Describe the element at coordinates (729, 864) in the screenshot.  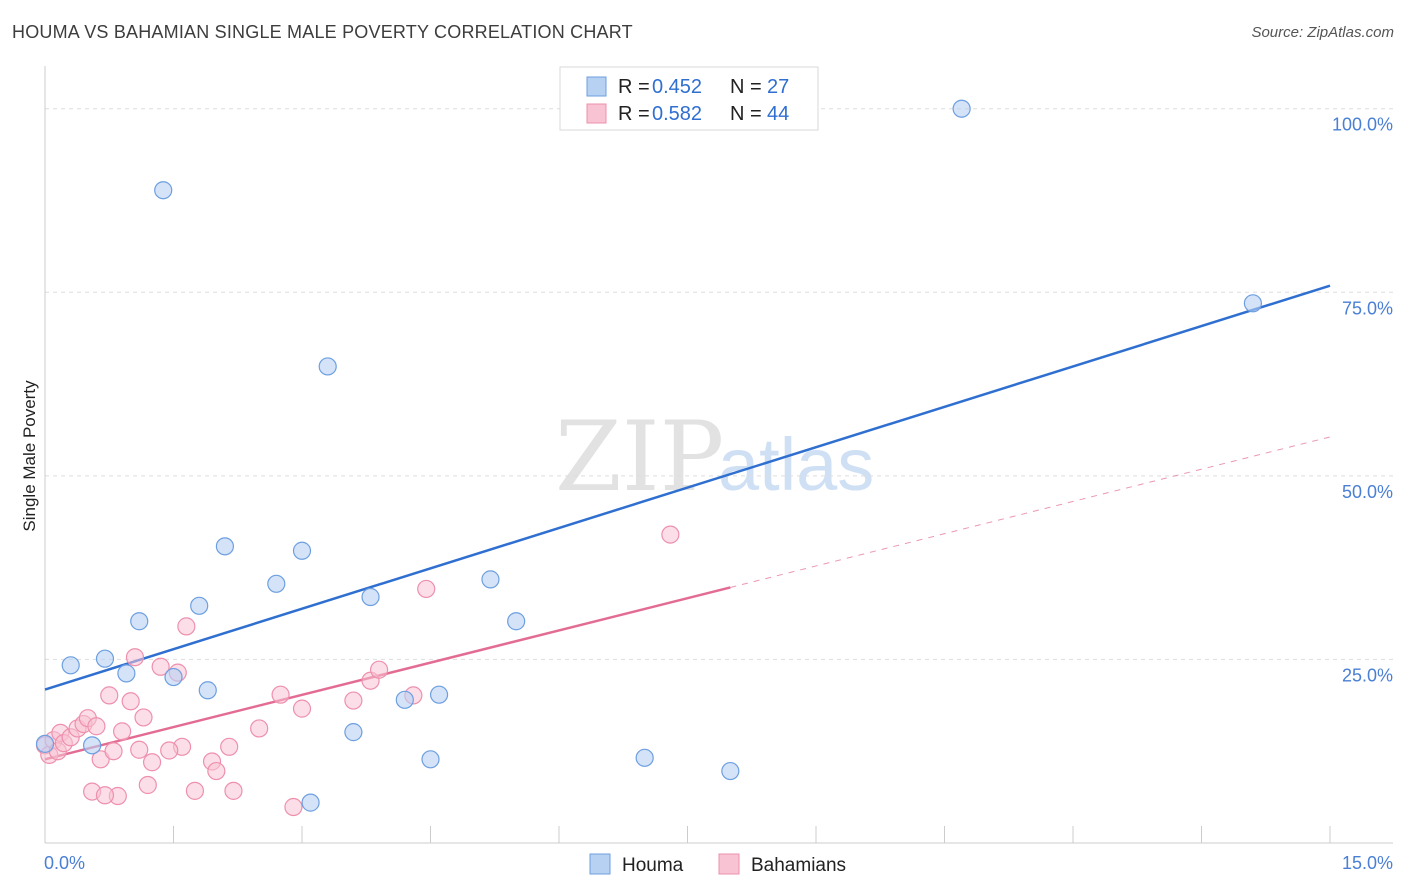
I see `bottom-legend-swatch-bahamians` at that location.